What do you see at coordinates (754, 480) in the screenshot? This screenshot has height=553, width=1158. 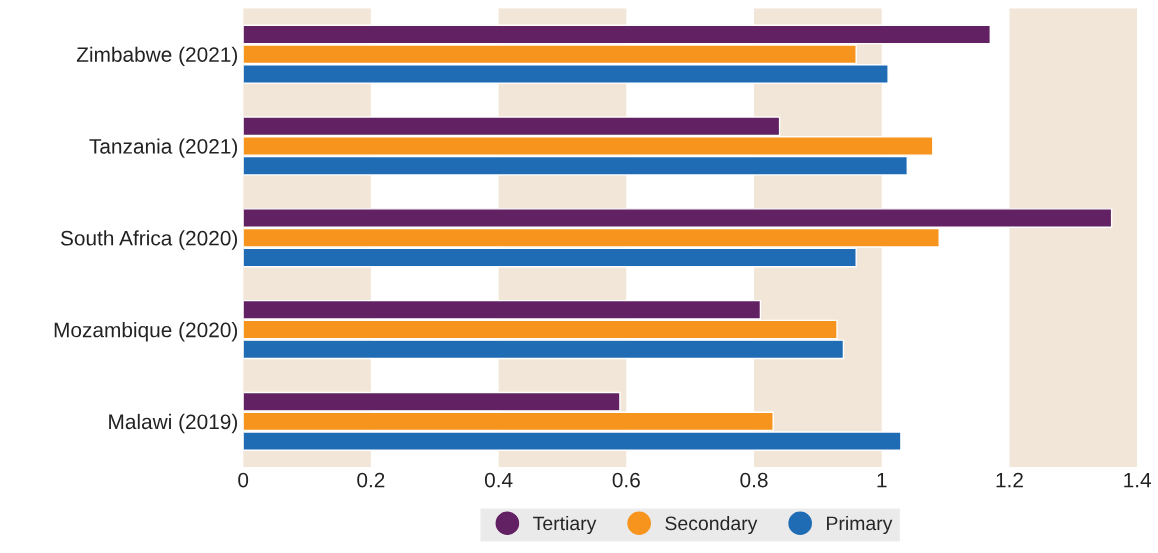 I see `x-tick-label: 0.8` at bounding box center [754, 480].